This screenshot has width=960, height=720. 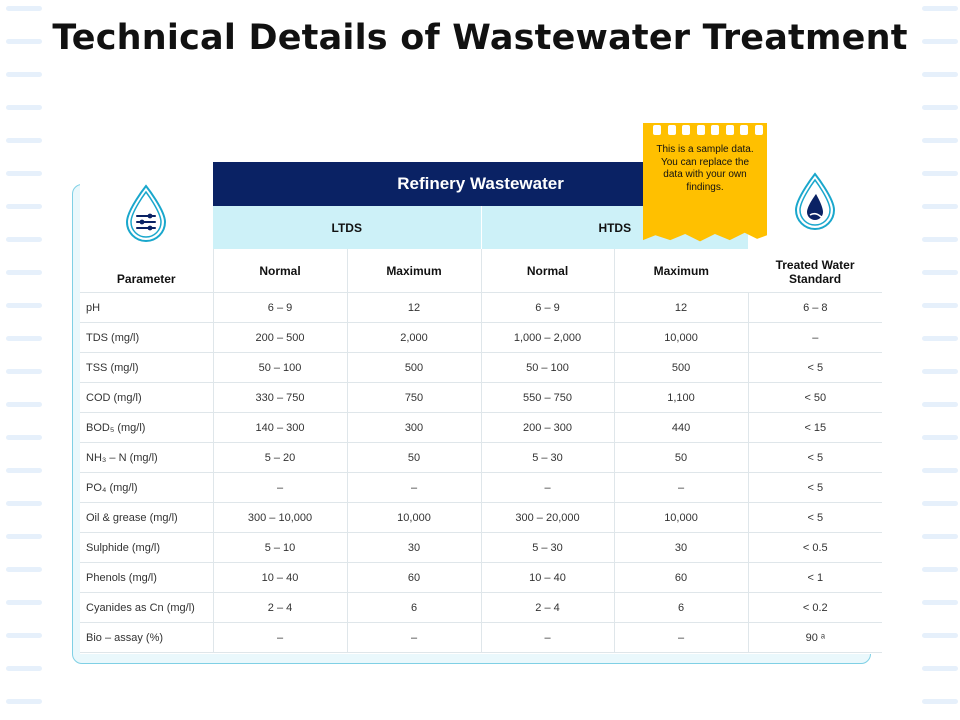 What do you see at coordinates (547, 637) in the screenshot?
I see `table-cell-htds-normal: –` at bounding box center [547, 637].